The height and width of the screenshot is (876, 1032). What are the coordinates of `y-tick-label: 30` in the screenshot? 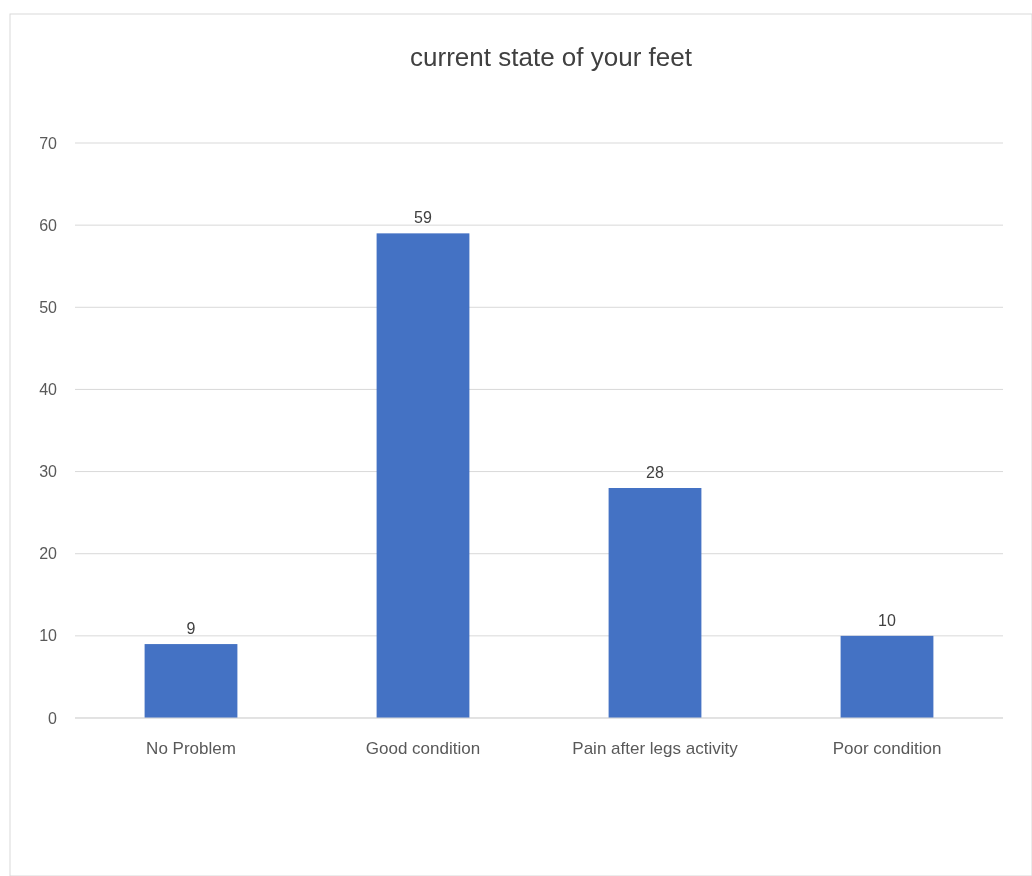 It's located at (48, 472).